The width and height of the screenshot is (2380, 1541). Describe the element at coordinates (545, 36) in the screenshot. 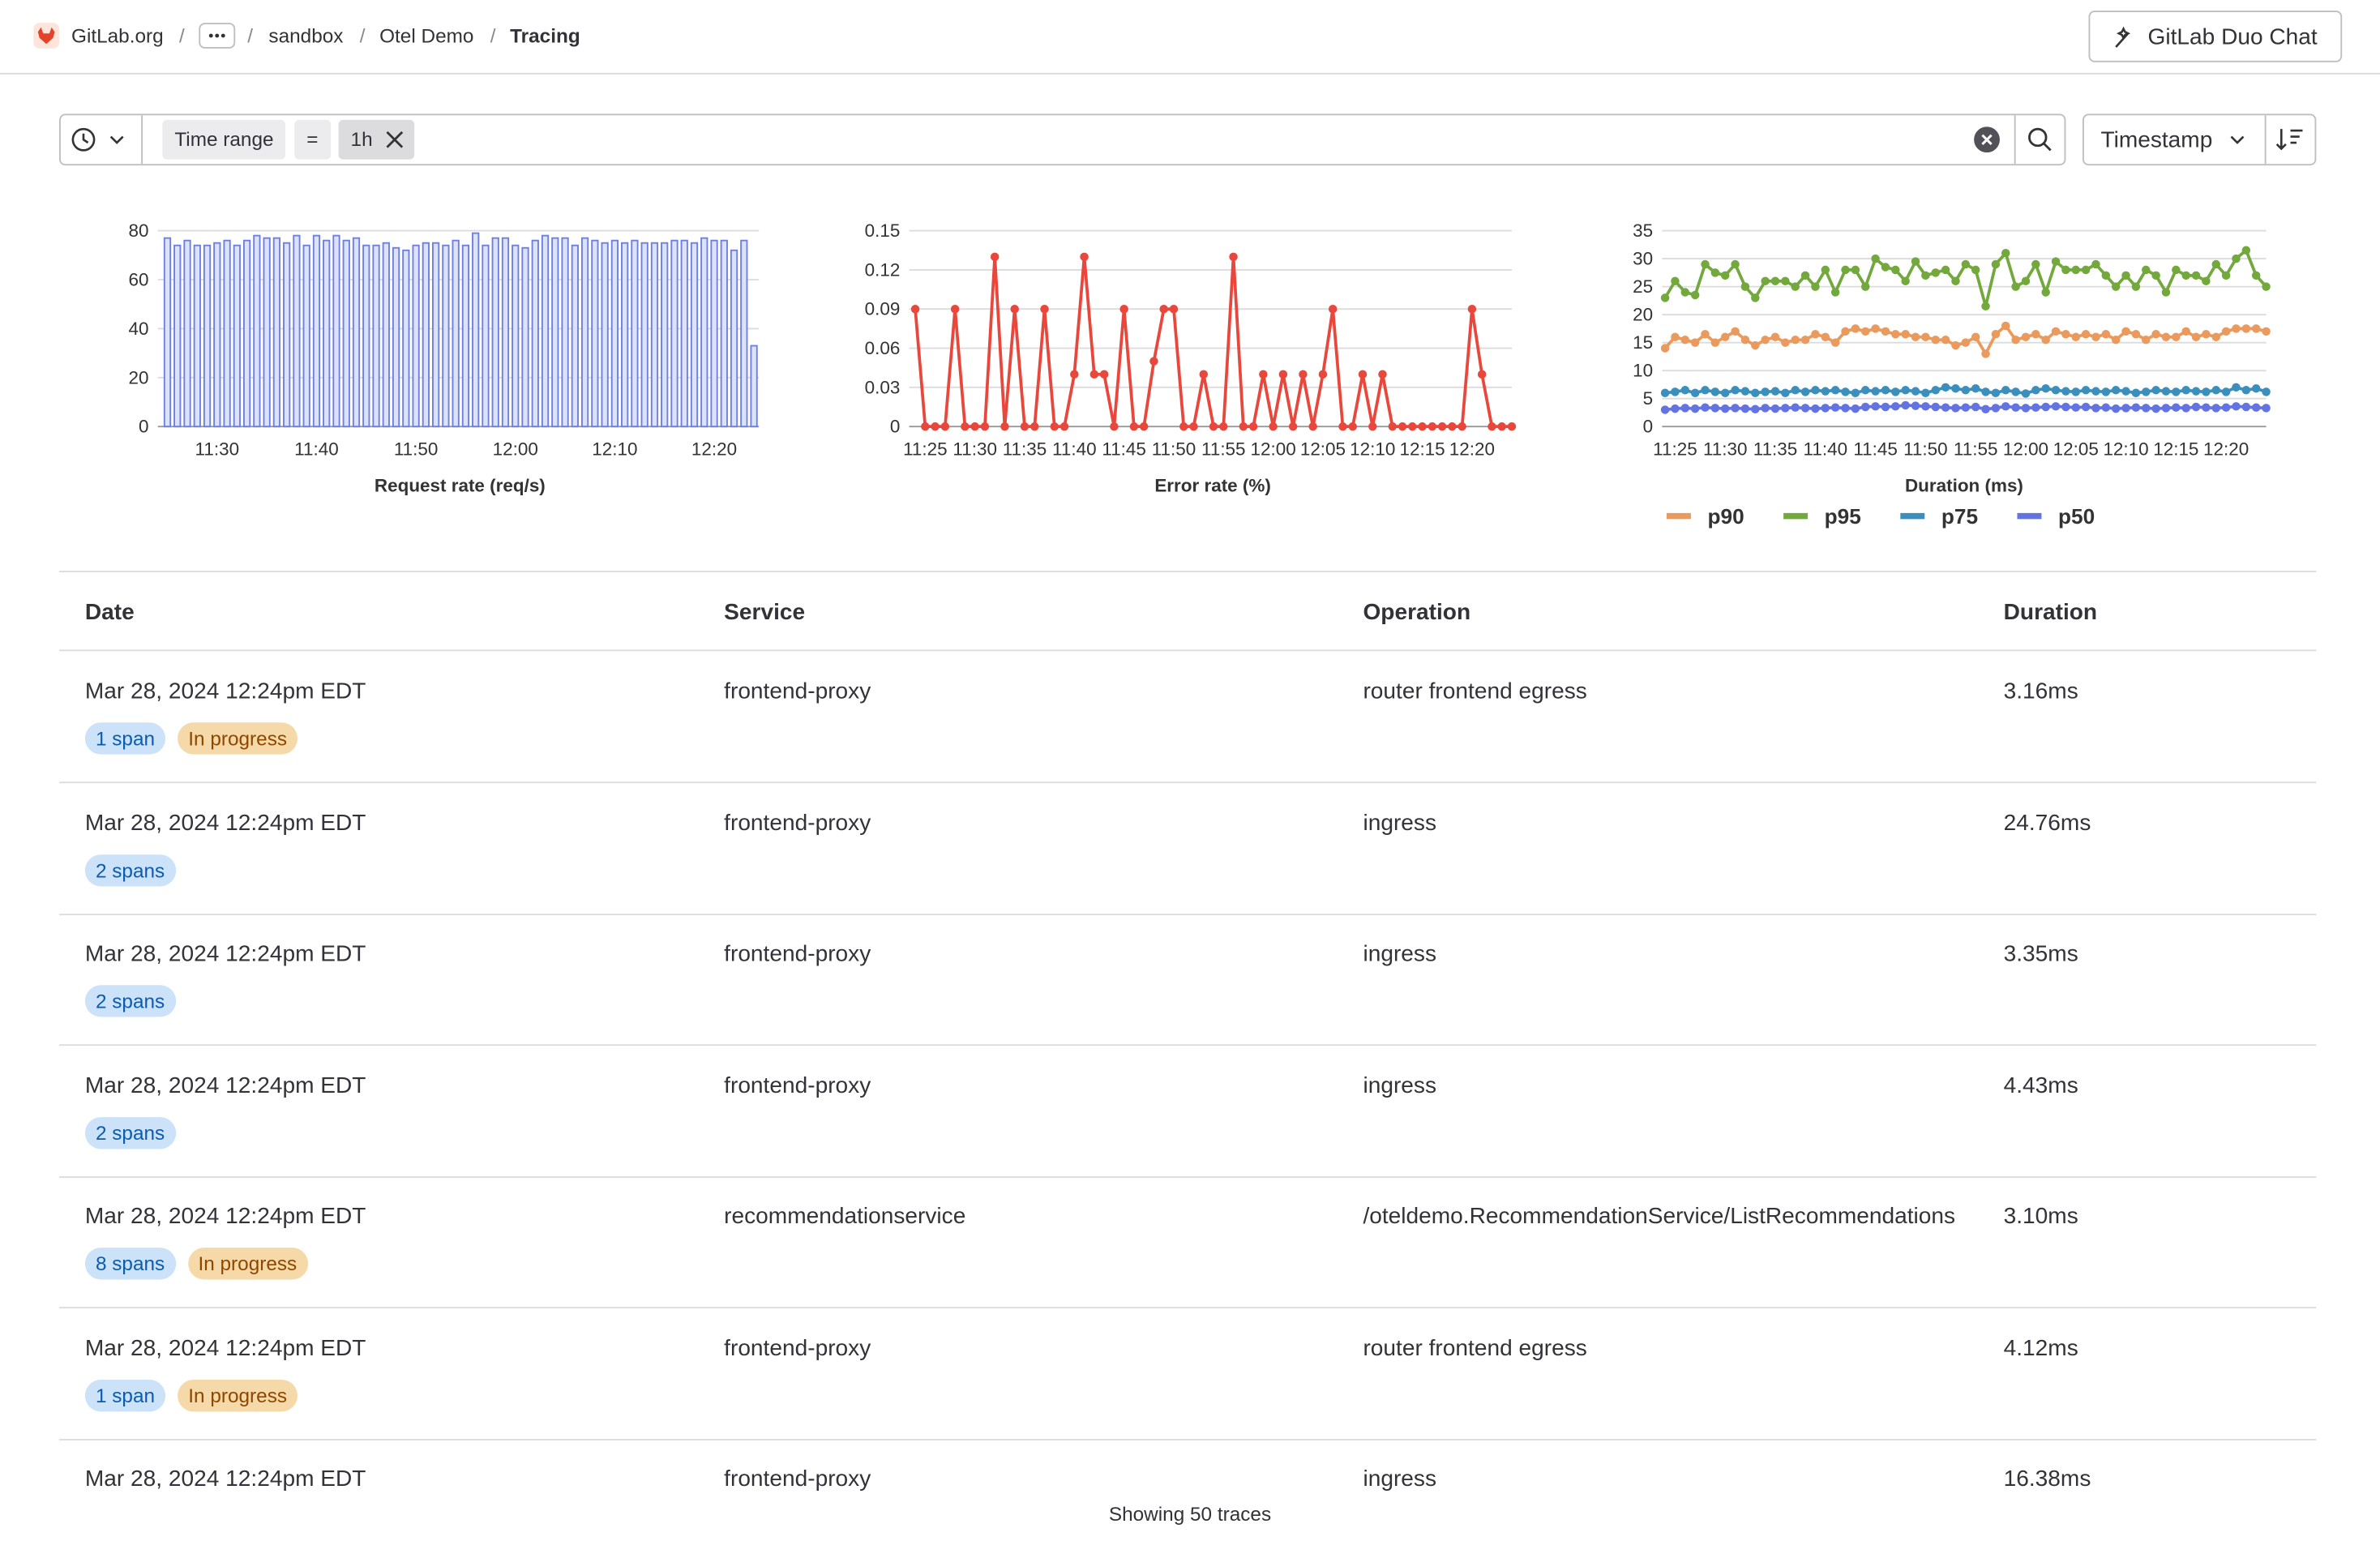

I see `breadcrumb-current: Tracing` at that location.